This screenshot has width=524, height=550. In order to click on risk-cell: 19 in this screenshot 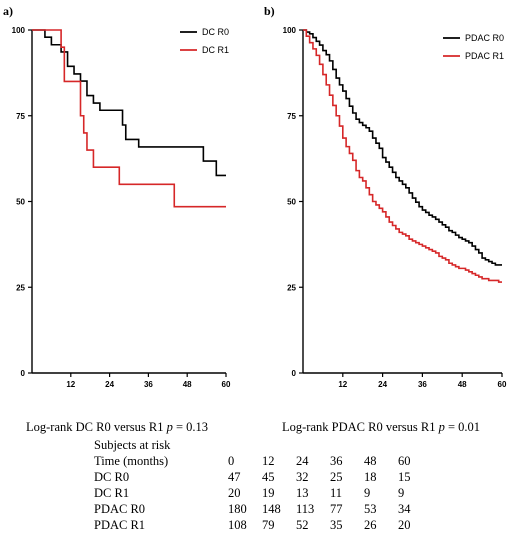, I will do `click(268, 493)`.